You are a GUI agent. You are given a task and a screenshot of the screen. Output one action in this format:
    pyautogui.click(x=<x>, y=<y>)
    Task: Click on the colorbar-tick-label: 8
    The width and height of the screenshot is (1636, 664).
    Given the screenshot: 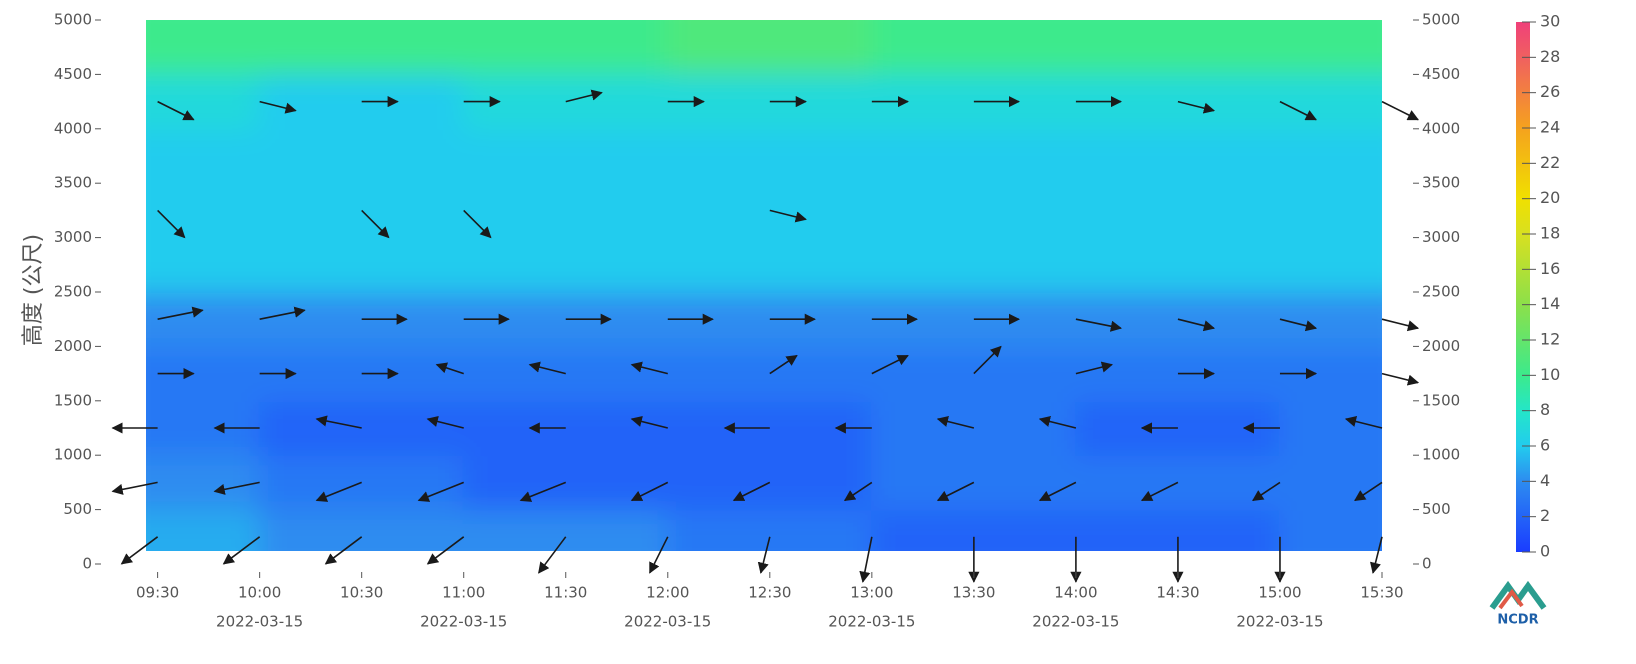 What is the action you would take?
    pyautogui.click(x=1545, y=409)
    